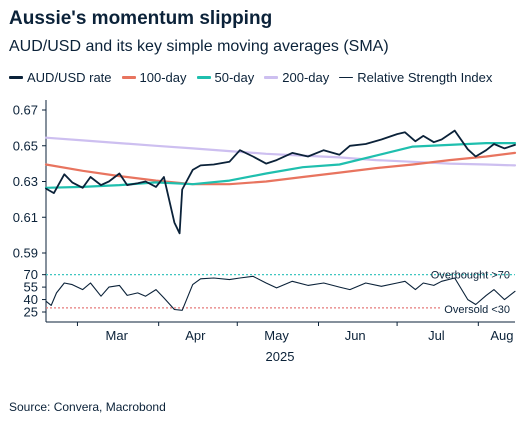 The width and height of the screenshot is (531, 425). I want to click on legend-label-aud: AUD/USD rate, so click(69, 77).